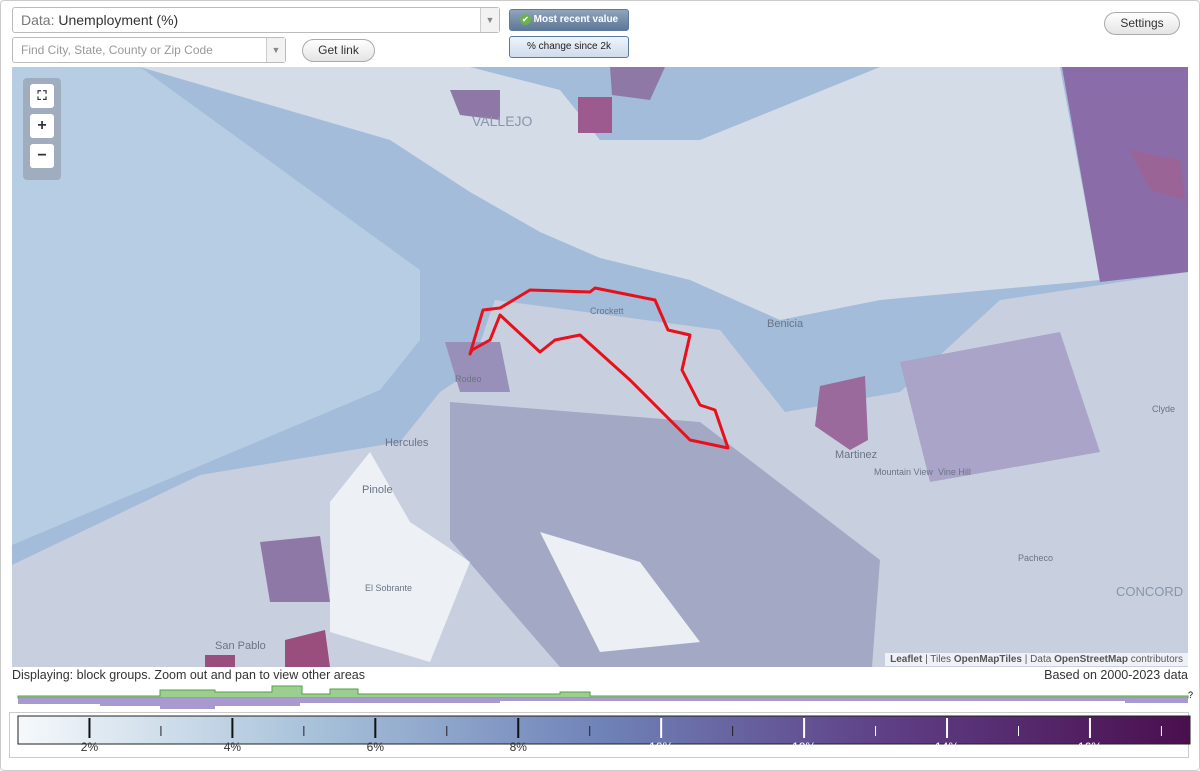 The height and width of the screenshot is (771, 1200). I want to click on attribution-link: OpenStreetMap, so click(1091, 659).